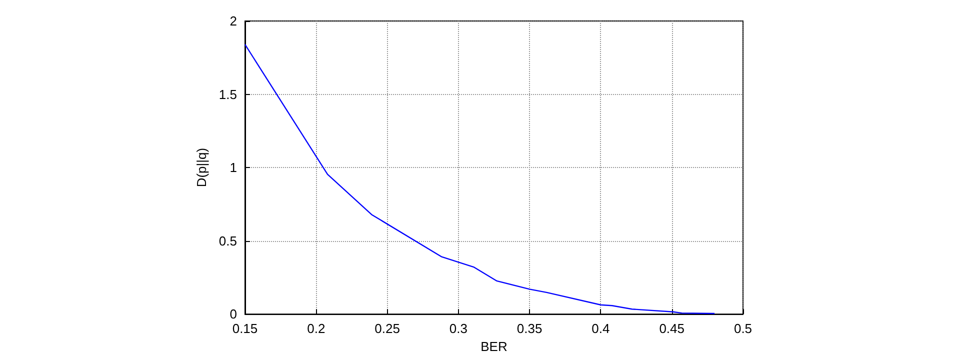 This screenshot has height=358, width=964. Describe the element at coordinates (233, 21) in the screenshot. I see `y-tick-label: 2` at that location.